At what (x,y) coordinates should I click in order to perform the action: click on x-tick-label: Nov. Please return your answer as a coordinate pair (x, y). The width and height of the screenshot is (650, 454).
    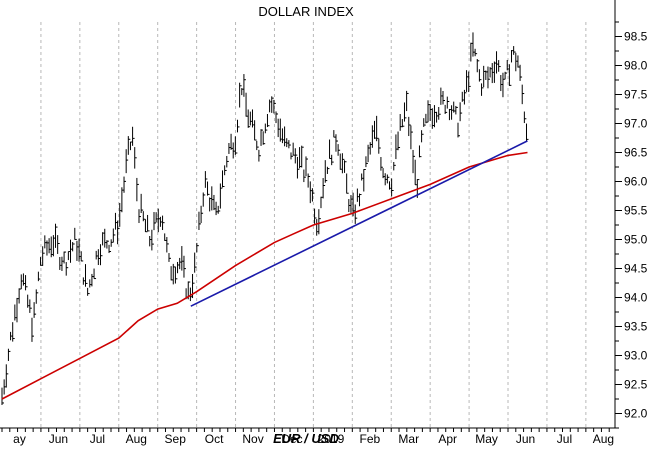
    Looking at the image, I should click on (252, 439).